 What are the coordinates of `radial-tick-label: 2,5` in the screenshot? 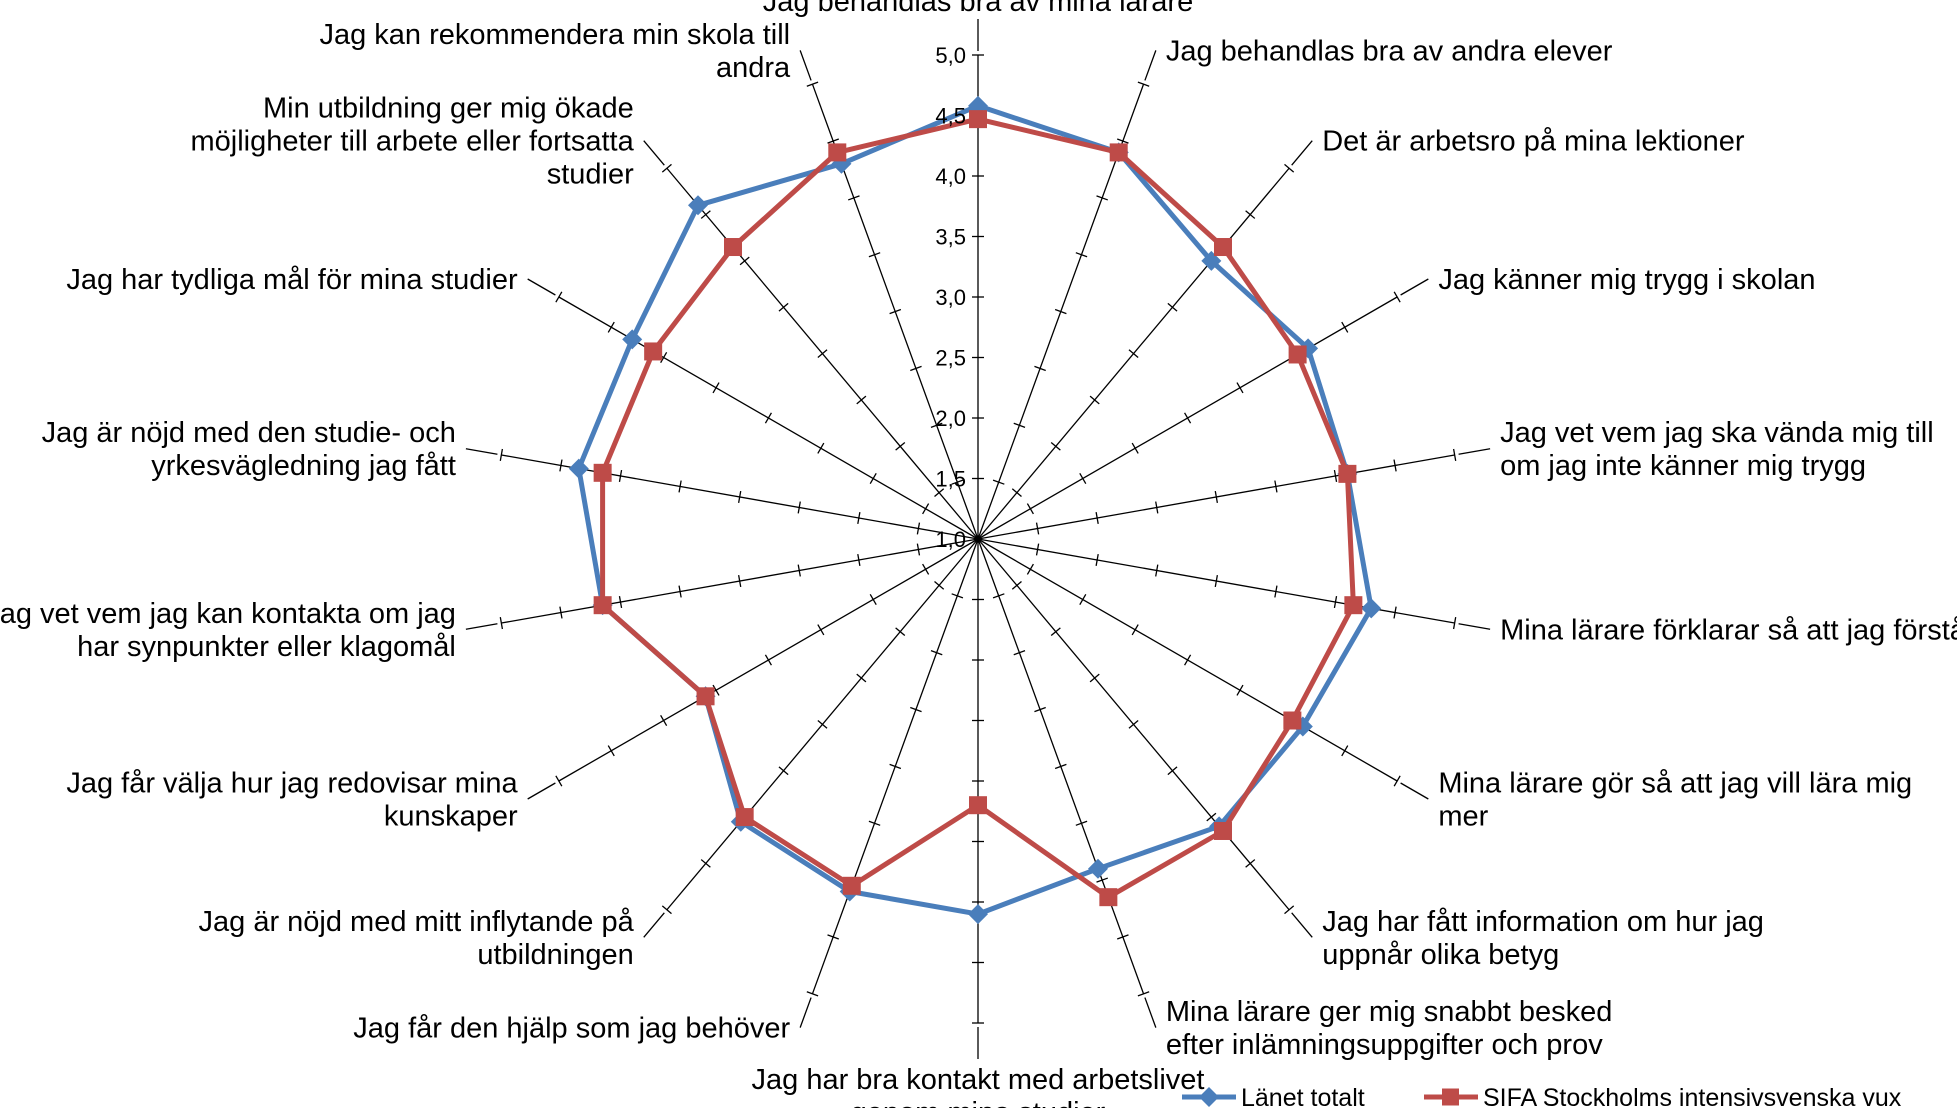 It's located at (950, 358).